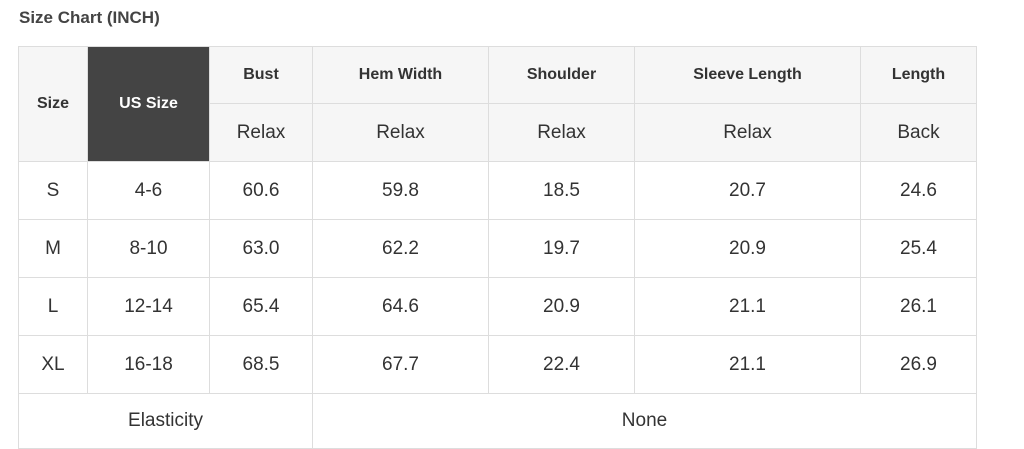 This screenshot has width=1024, height=449. Describe the element at coordinates (261, 306) in the screenshot. I see `cell-bust: 65.4` at that location.